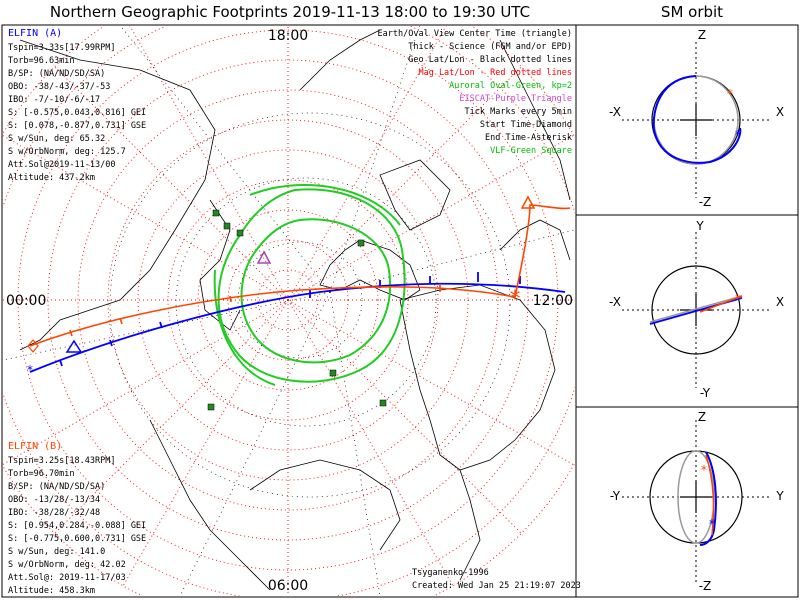  I want to click on elfin-b-line: S w/OrbNorm, deg: 42.02, so click(67, 565).